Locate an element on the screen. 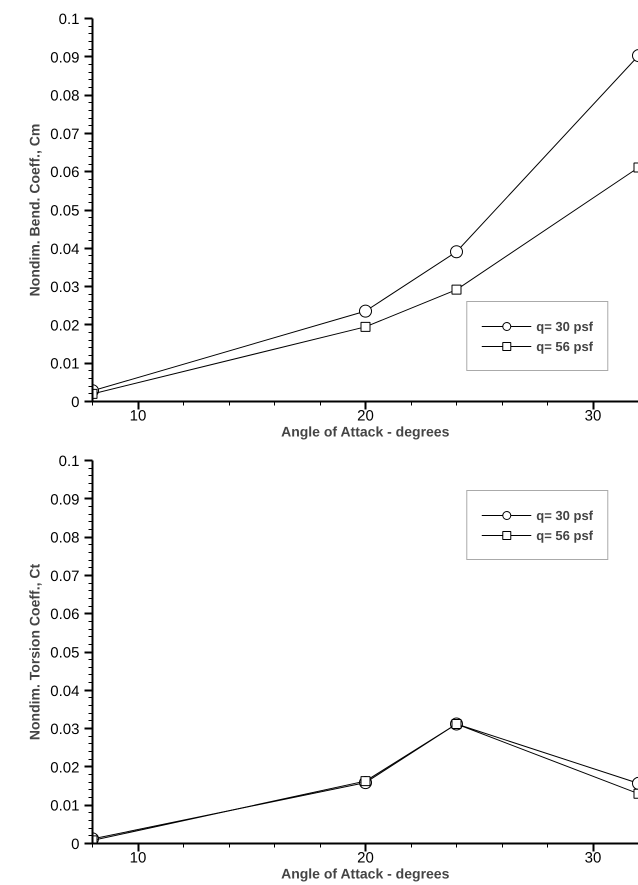  y-axis-title: Nondim. Torsion Coeff., Ct is located at coordinates (34, 652).